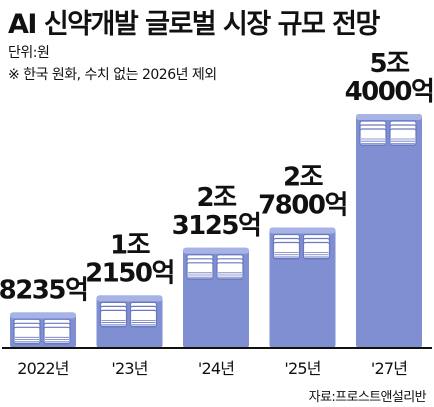 The width and height of the screenshot is (434, 407). What do you see at coordinates (194, 24) in the screenshot?
I see `chart-title: AI 신약개발 글로벌 시장 규모 전망` at bounding box center [194, 24].